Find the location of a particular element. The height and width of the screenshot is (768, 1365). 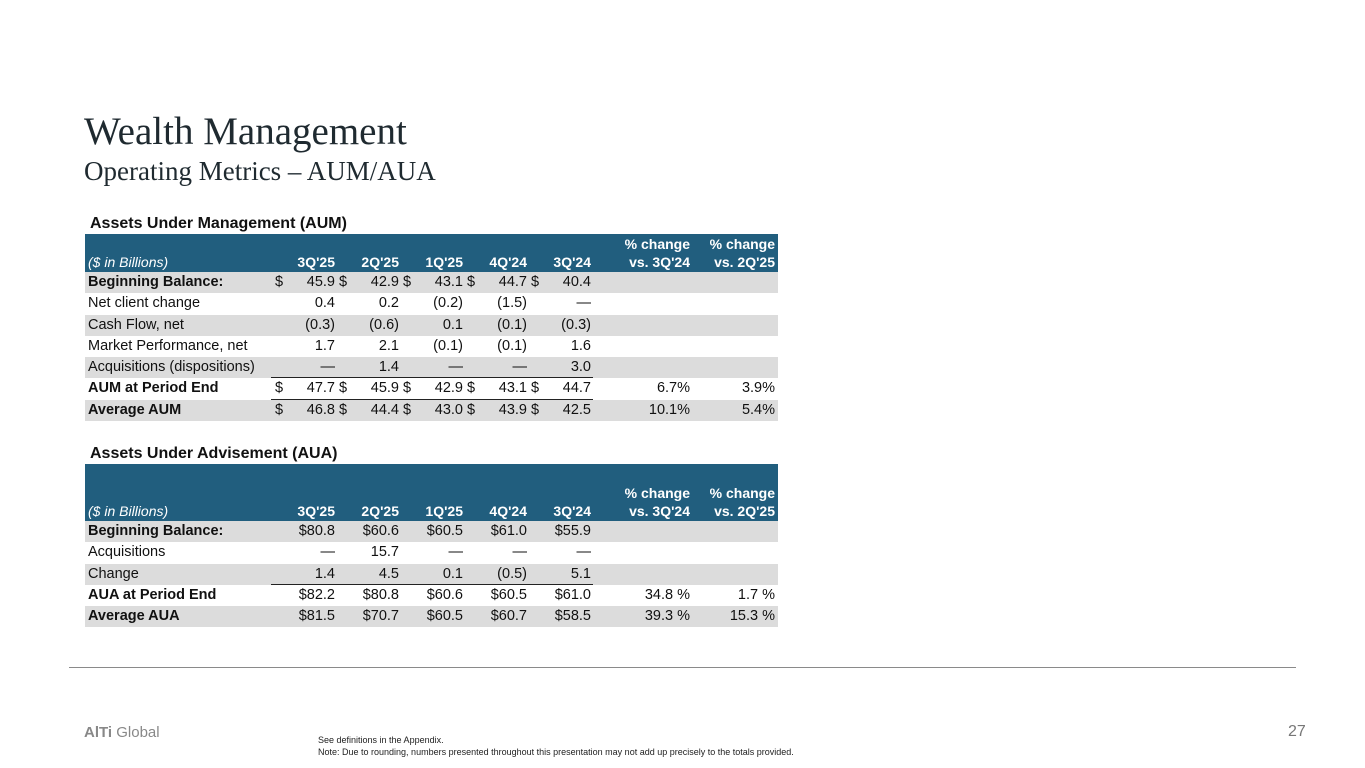

value-cell: 1.6 is located at coordinates (580, 345).